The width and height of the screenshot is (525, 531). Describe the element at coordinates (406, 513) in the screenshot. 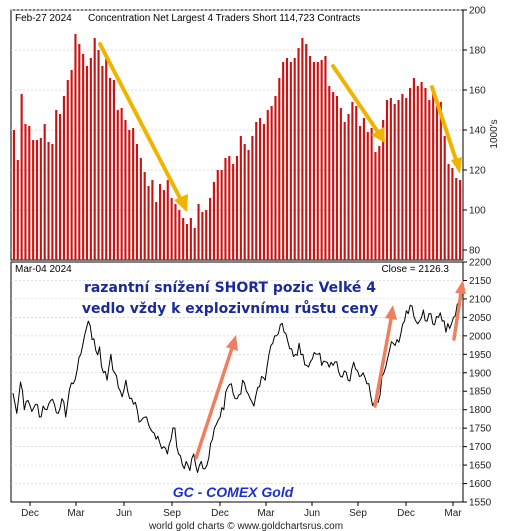

I see `x-tick-label: Dec` at that location.